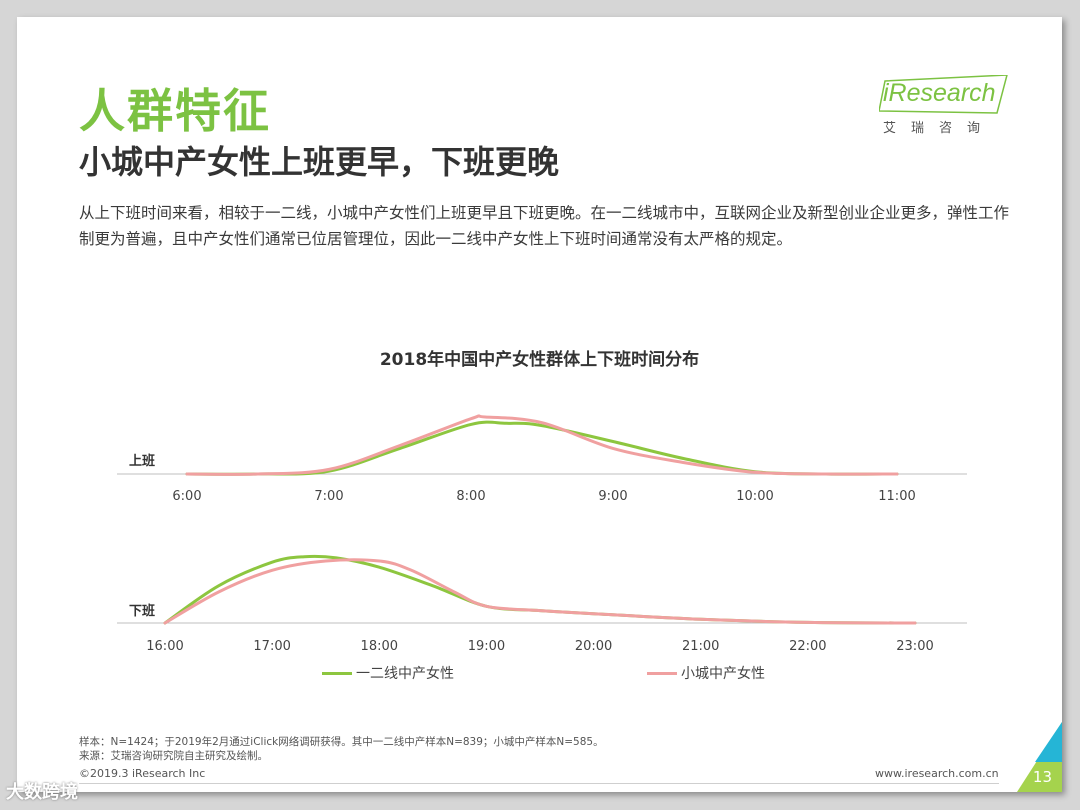 The width and height of the screenshot is (1080, 810). What do you see at coordinates (173, 756) in the screenshot?
I see `source-note: 来源：艾瑞咨询研究院自主研究及绘制。` at bounding box center [173, 756].